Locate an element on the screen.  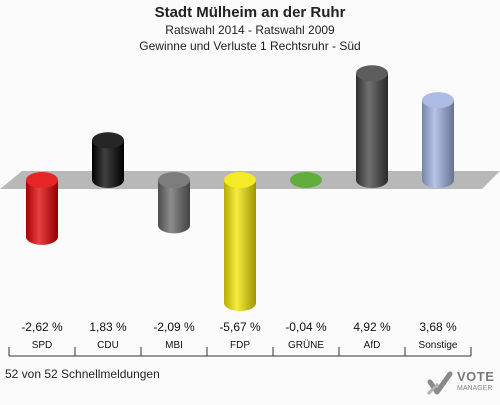
chart-subtitle-2: Gewinne und Verluste 1 Rechtsruhr - Süd is located at coordinates (250, 46).